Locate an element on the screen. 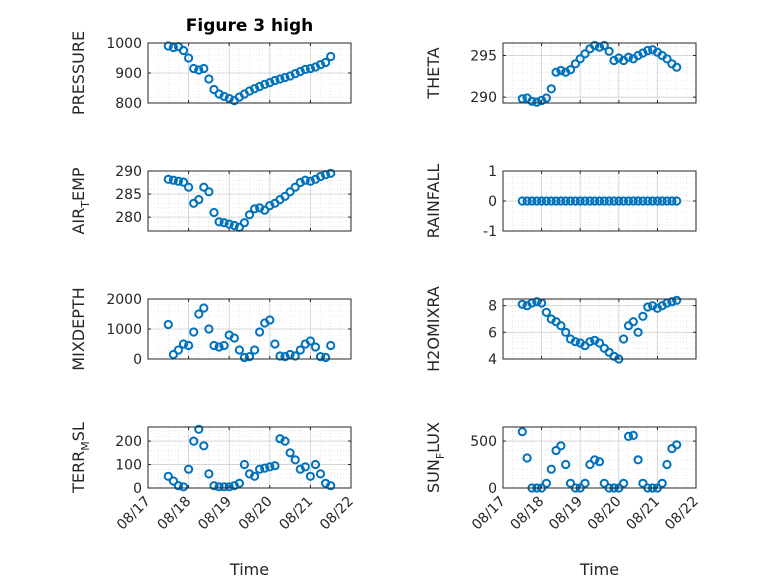 This screenshot has width=778, height=583. y-tick-label: 2000 is located at coordinates (124, 300).